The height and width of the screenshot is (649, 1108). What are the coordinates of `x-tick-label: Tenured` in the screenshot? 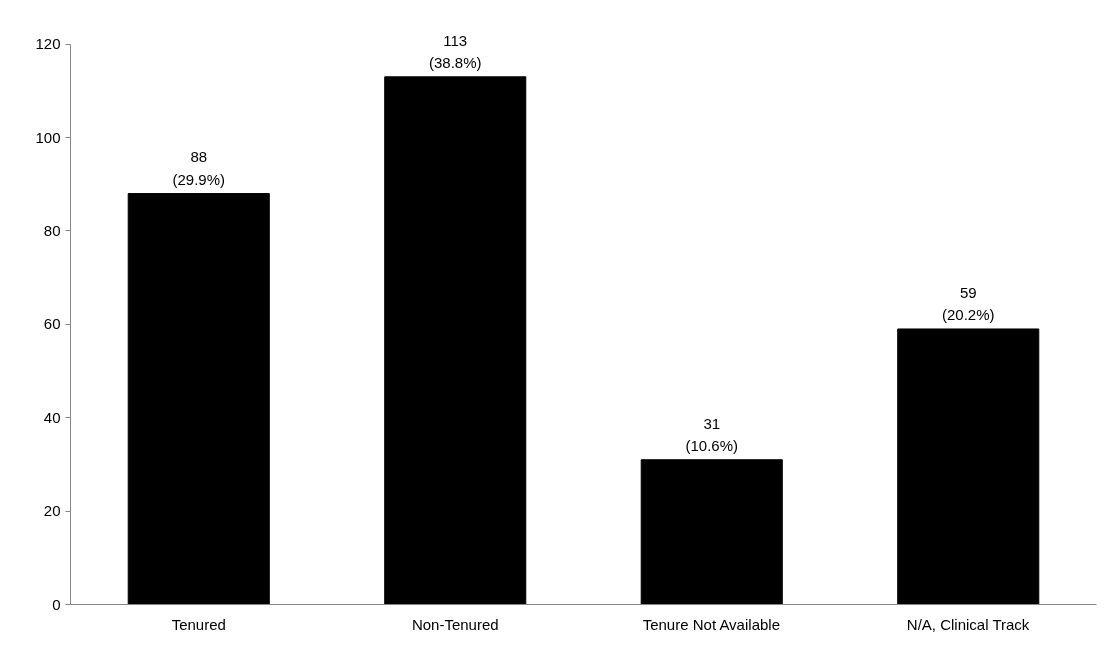 It's located at (198, 624).